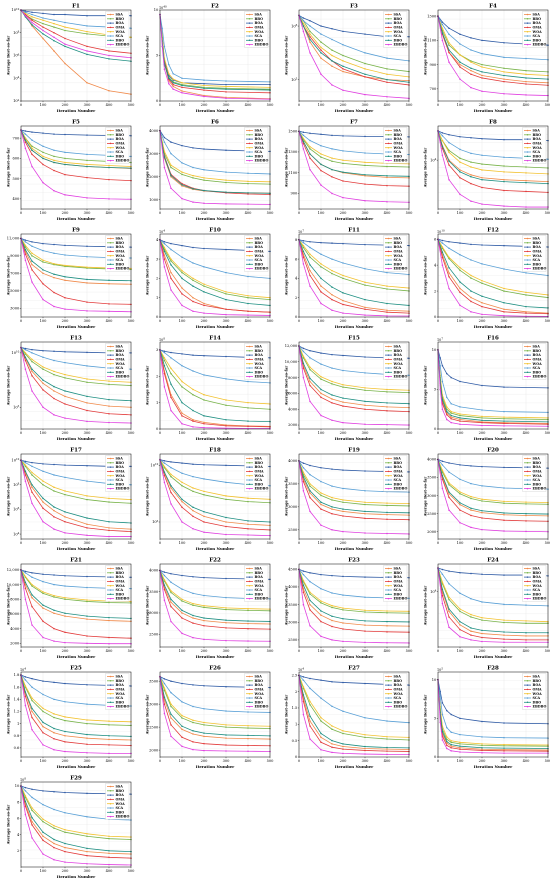 The width and height of the screenshot is (550, 882). I want to click on legend-box, so click(395, 29).